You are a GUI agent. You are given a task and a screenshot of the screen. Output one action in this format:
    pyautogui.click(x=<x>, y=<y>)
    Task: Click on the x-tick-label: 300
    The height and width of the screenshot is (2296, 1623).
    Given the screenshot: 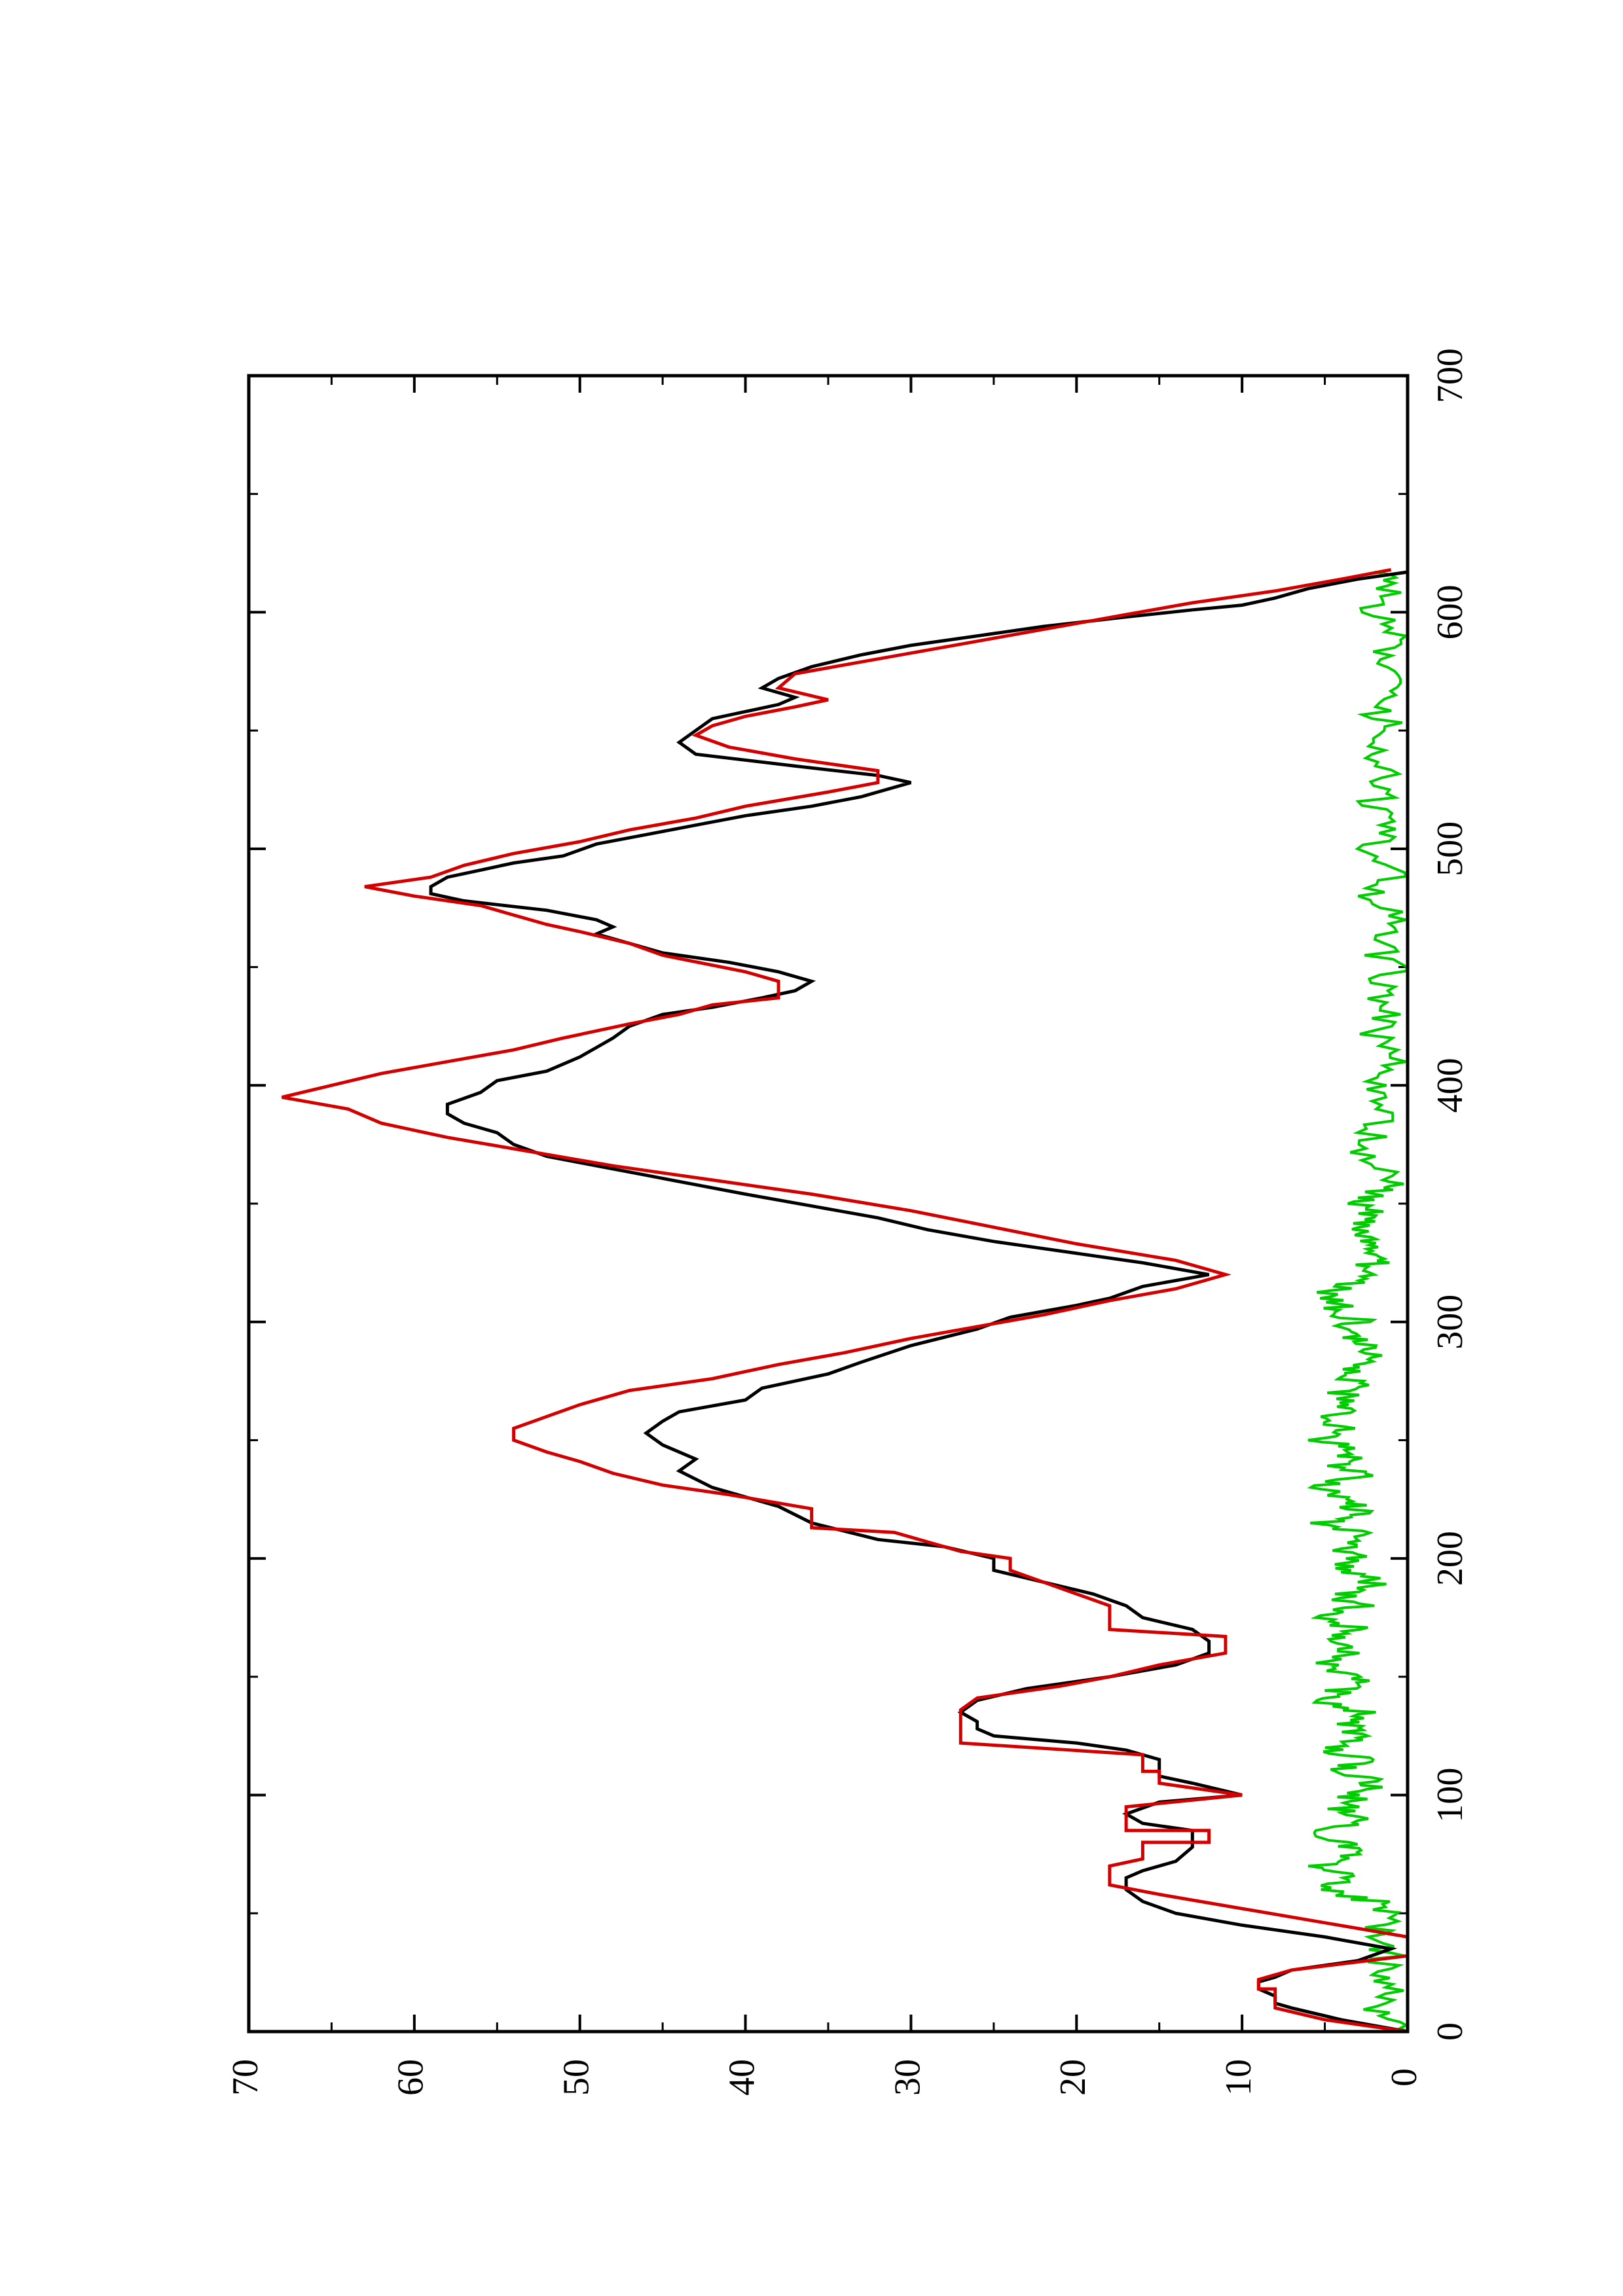 What is the action you would take?
    pyautogui.click(x=1450, y=1322)
    